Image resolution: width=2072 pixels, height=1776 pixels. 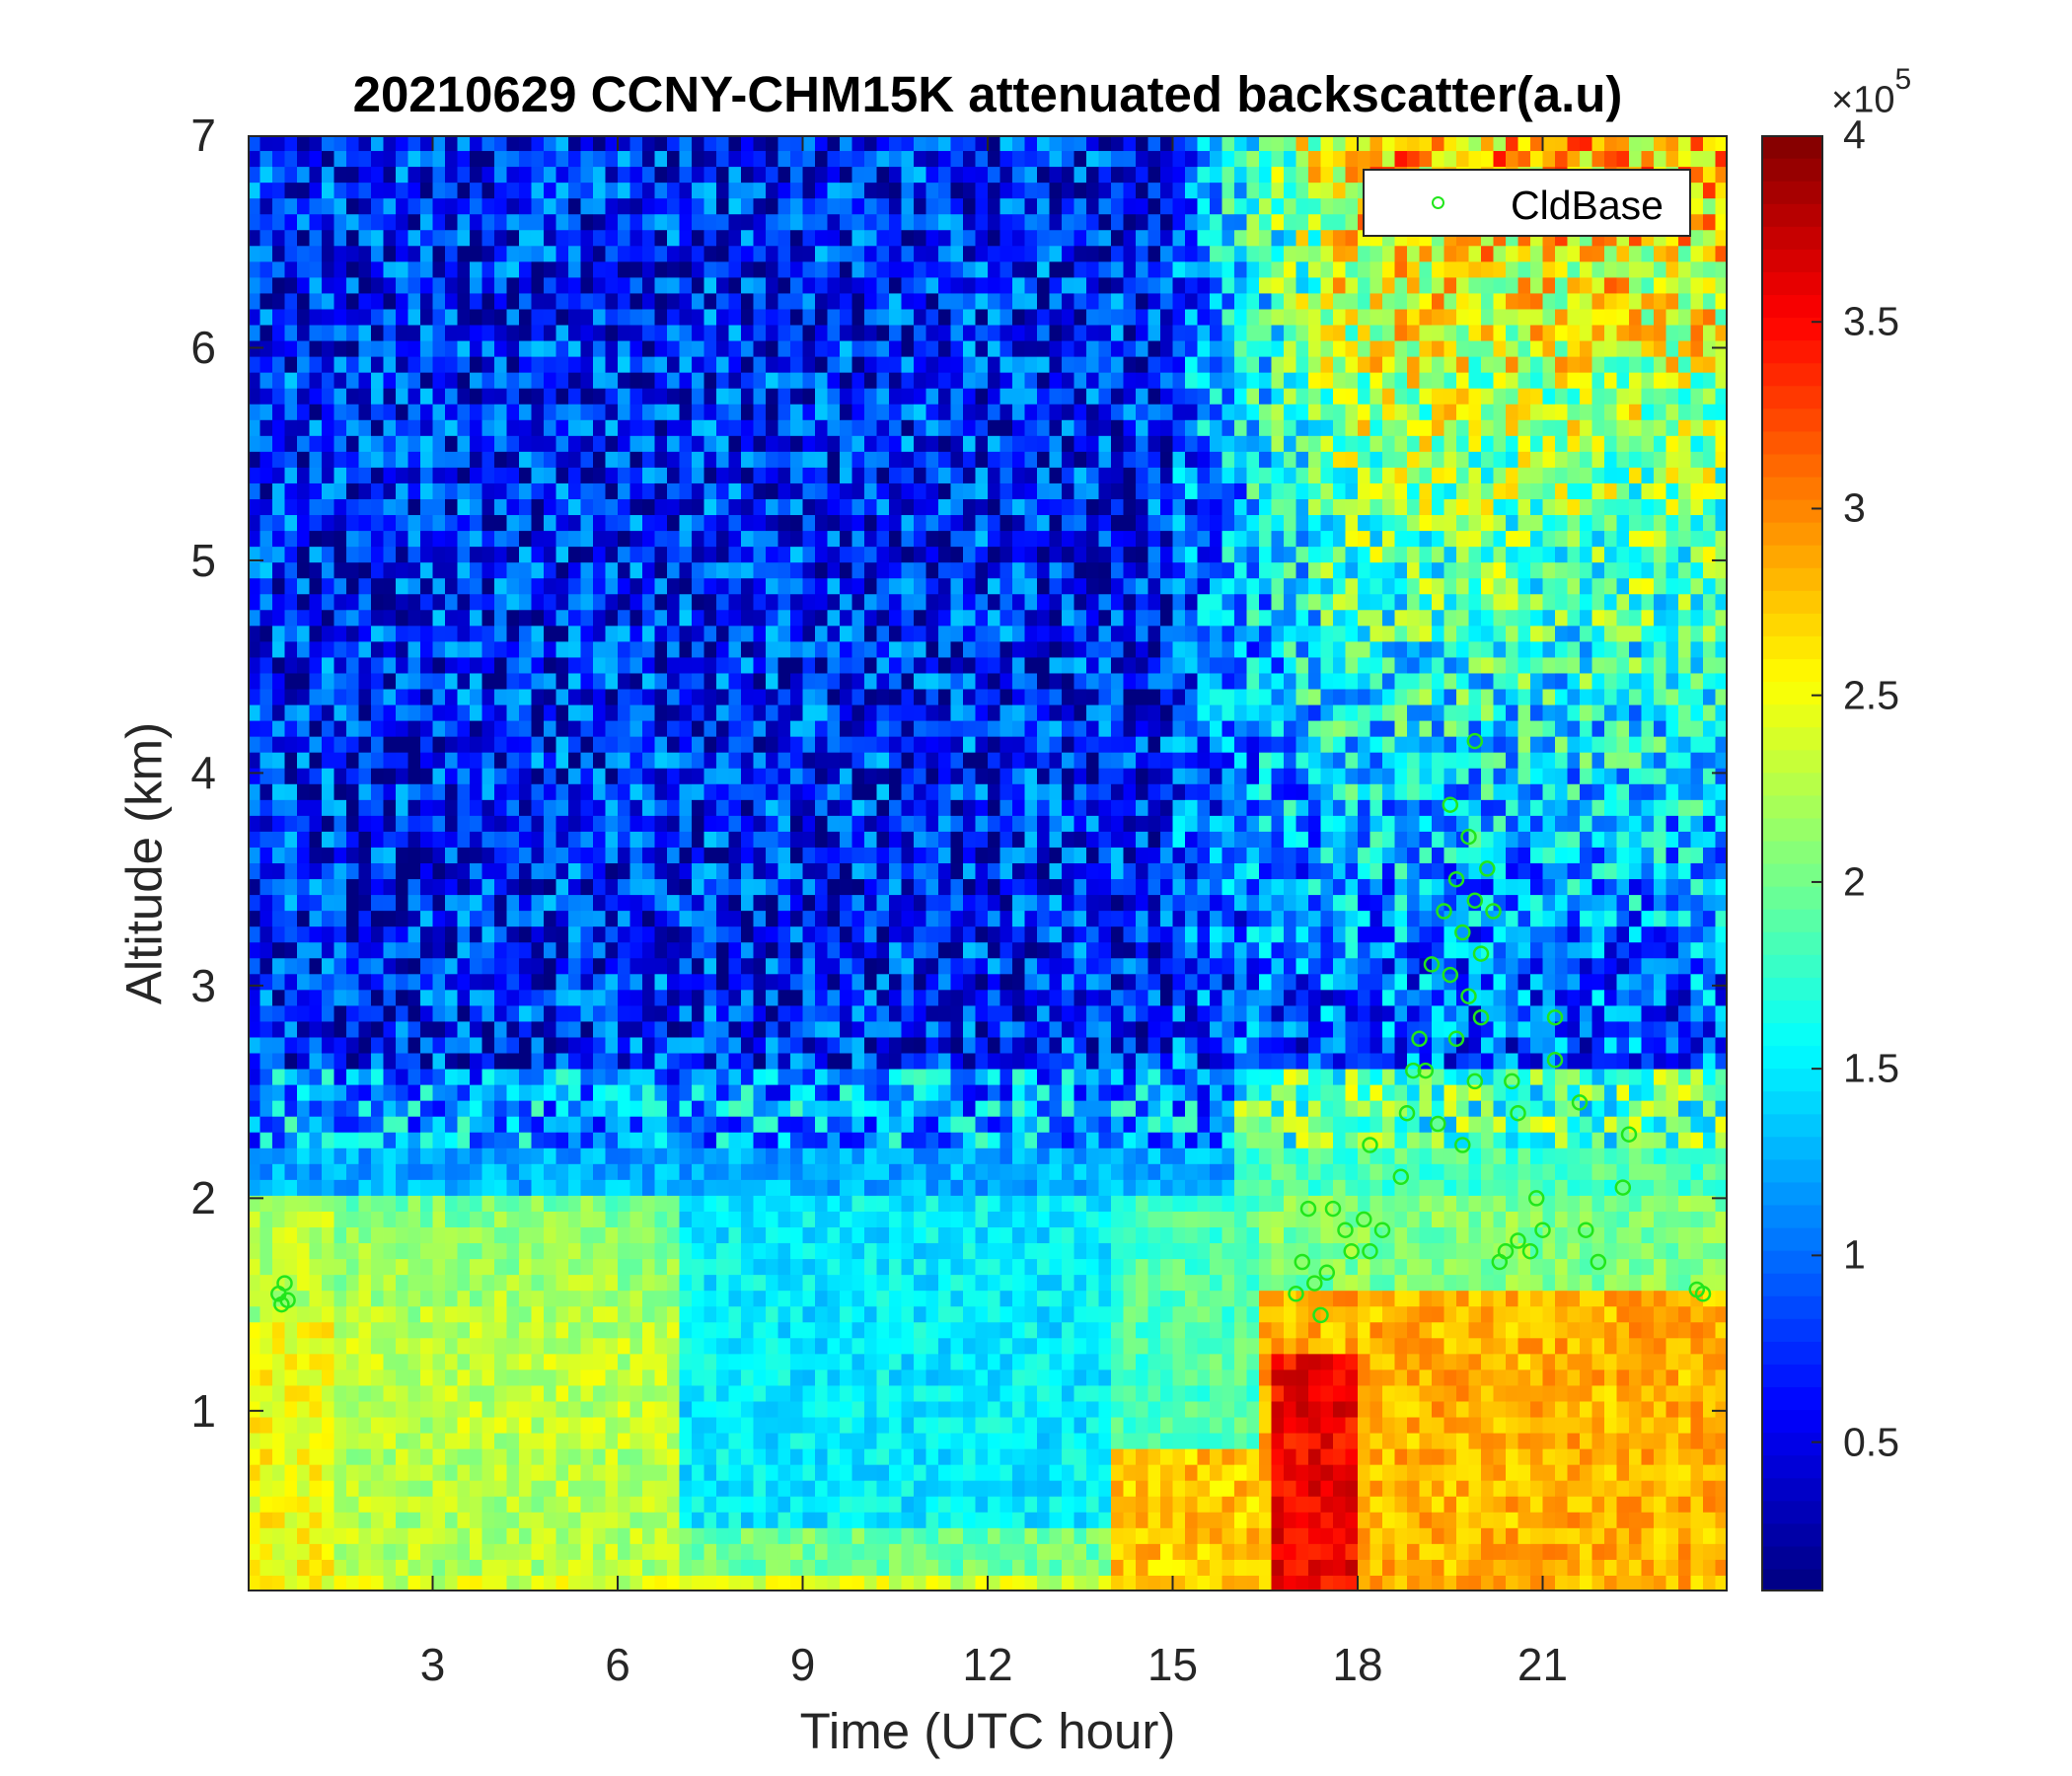 What do you see at coordinates (203, 560) in the screenshot?
I see `y-tick-label-4: 5` at bounding box center [203, 560].